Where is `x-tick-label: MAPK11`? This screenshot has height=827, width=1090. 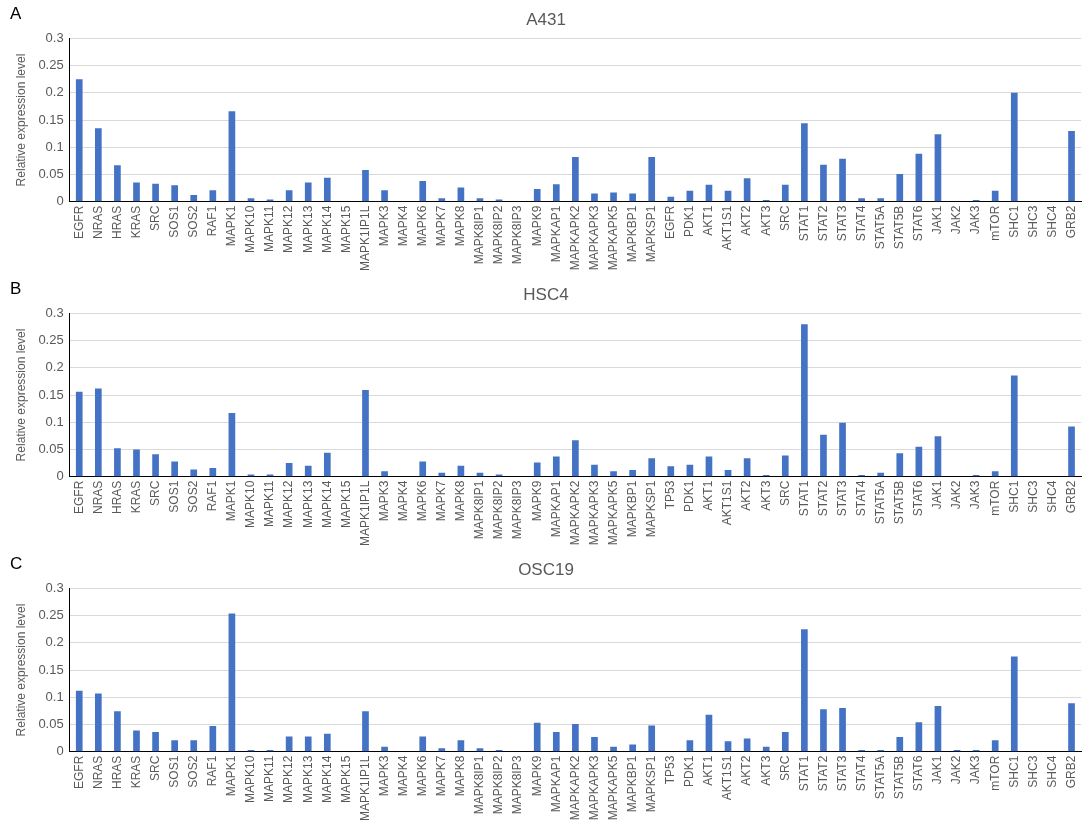 x-tick-label: MAPK11 is located at coordinates (269, 229).